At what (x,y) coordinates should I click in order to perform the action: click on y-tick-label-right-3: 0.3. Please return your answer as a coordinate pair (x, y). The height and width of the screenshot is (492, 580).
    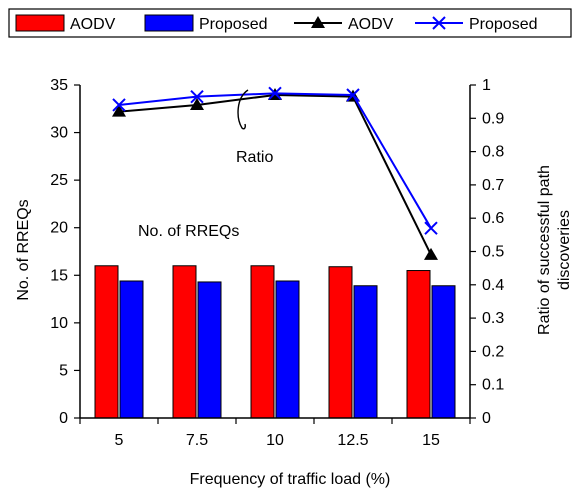
    Looking at the image, I should click on (493, 318).